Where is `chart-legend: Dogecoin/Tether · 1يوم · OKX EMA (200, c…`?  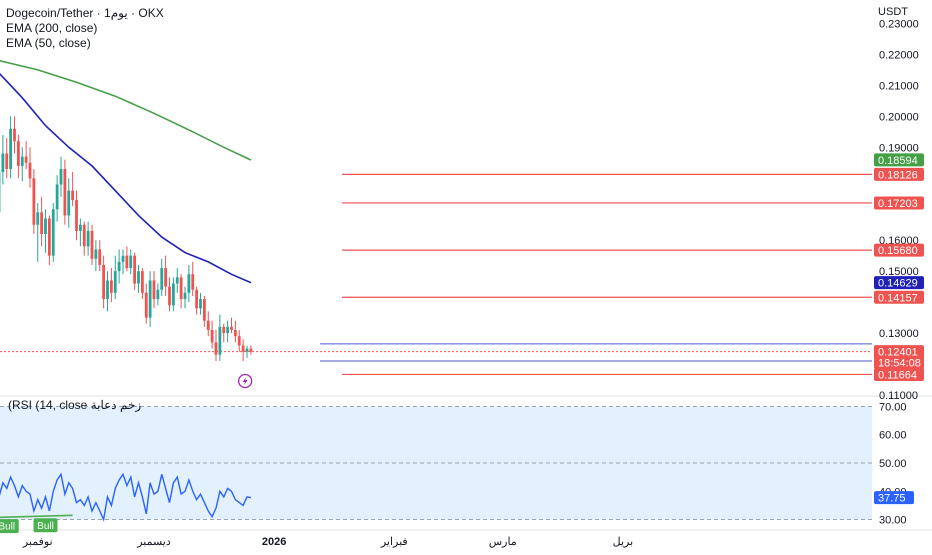 chart-legend: Dogecoin/Tether · 1يوم · OKX EMA (200, c… is located at coordinates (85, 28).